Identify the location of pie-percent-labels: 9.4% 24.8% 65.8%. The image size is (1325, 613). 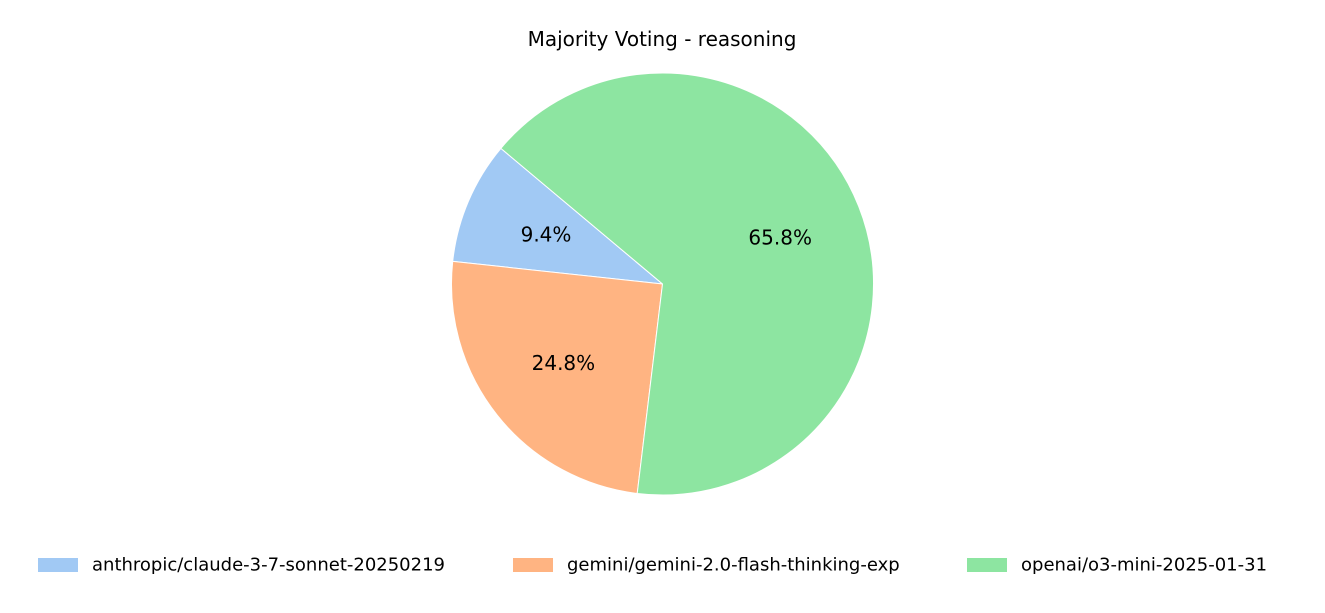
(666, 298).